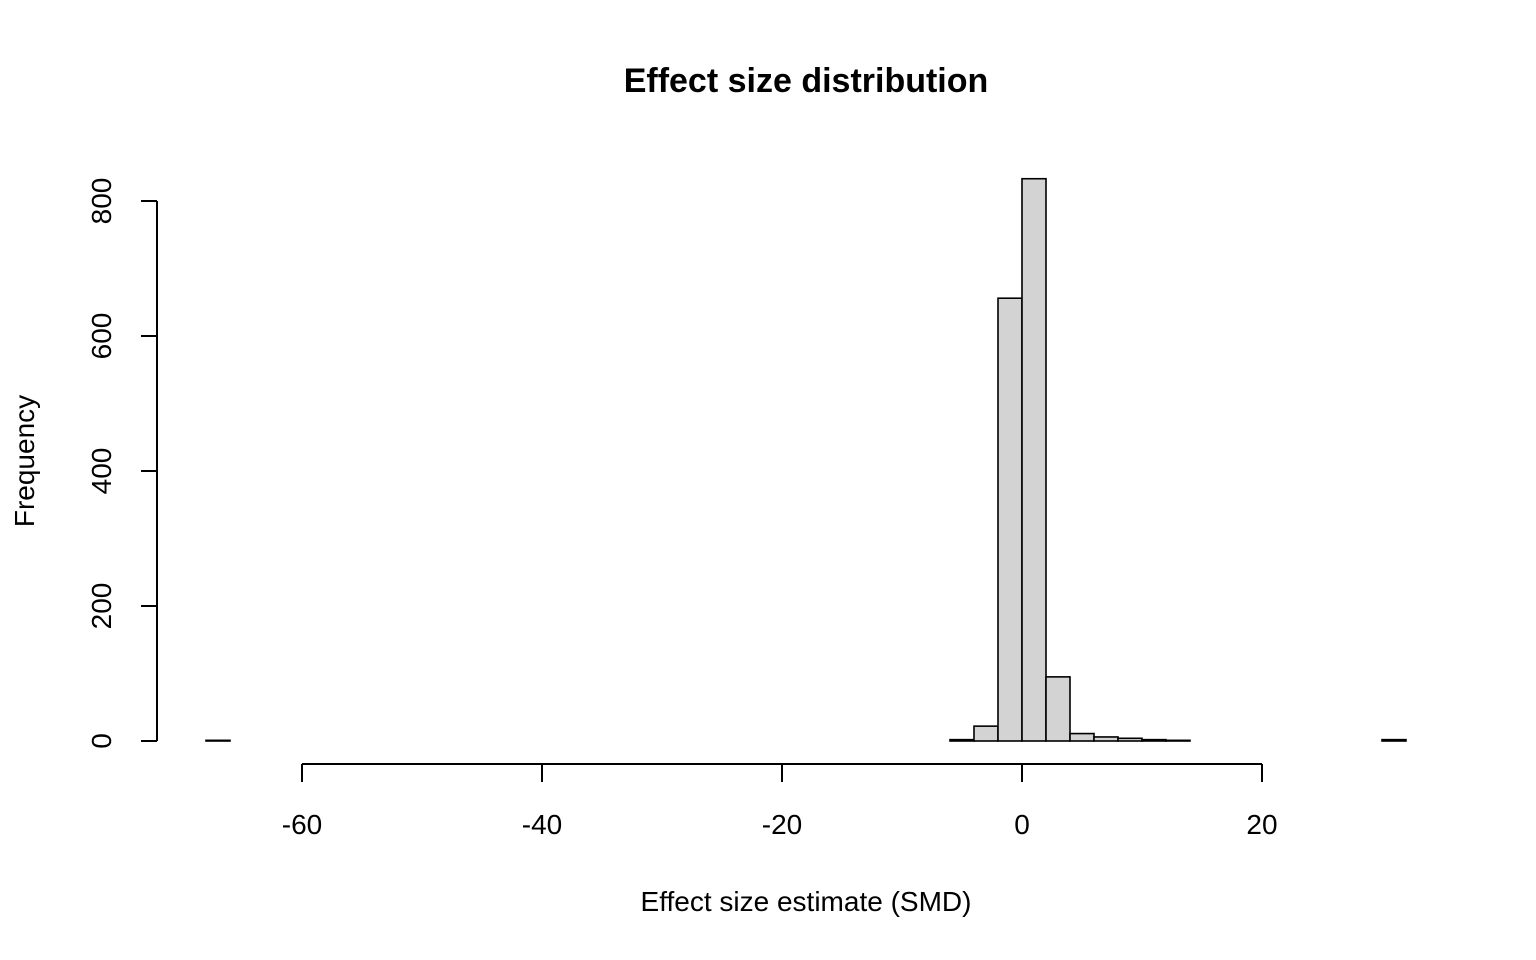 This screenshot has height=960, width=1536. What do you see at coordinates (101, 471) in the screenshot?
I see `y-tick-label-400: 400` at bounding box center [101, 471].